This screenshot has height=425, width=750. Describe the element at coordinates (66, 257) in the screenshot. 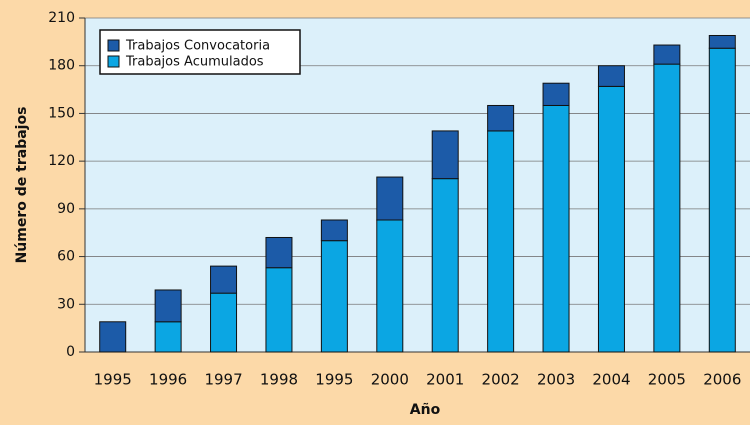

I see `y-tick-label: 60` at that location.